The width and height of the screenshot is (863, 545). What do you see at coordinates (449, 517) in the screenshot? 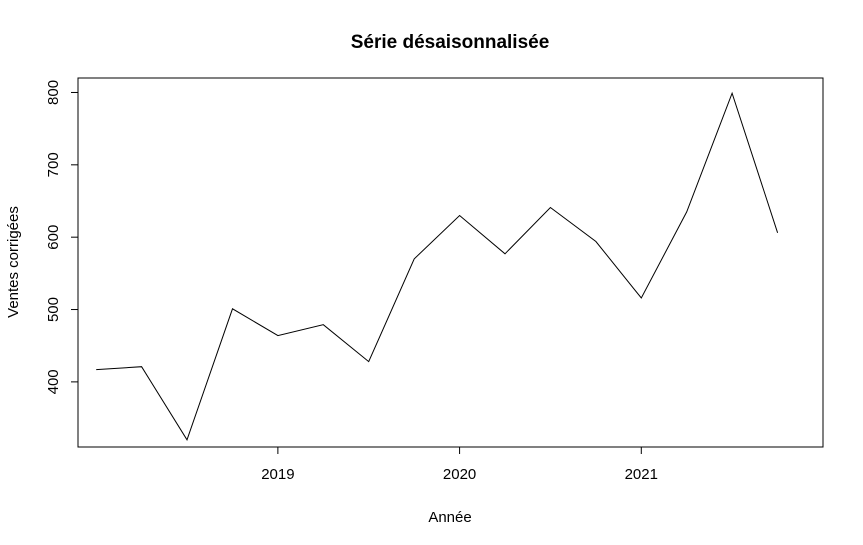
I see `x-axis-label: Année` at bounding box center [449, 517].